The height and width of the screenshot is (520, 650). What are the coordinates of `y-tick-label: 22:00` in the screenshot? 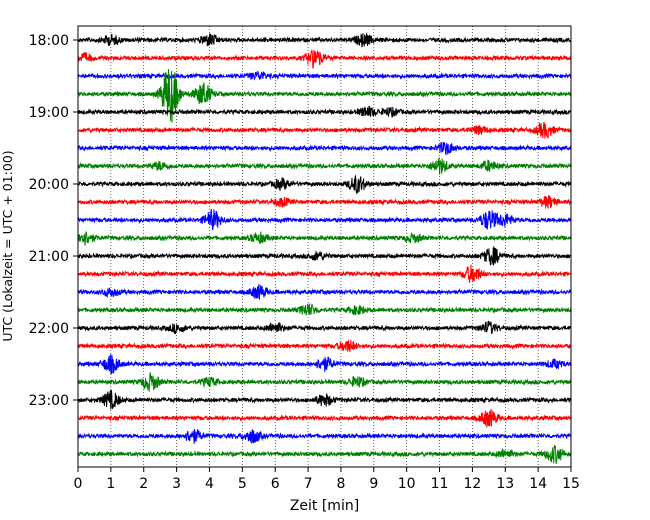 It's located at (49, 329).